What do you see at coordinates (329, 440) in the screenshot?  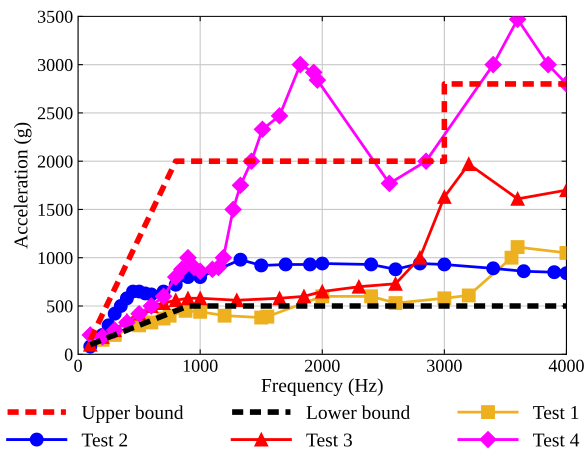 I see `legend-label: Test 3` at bounding box center [329, 440].